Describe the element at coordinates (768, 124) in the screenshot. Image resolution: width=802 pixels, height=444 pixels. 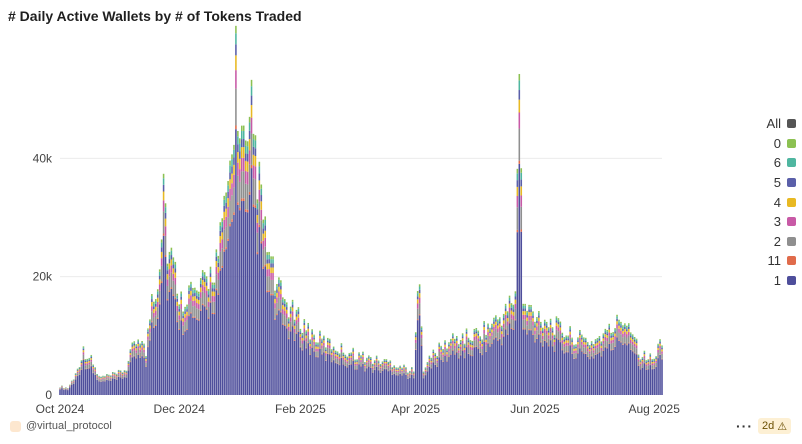
I see `legend-item: All` at that location.